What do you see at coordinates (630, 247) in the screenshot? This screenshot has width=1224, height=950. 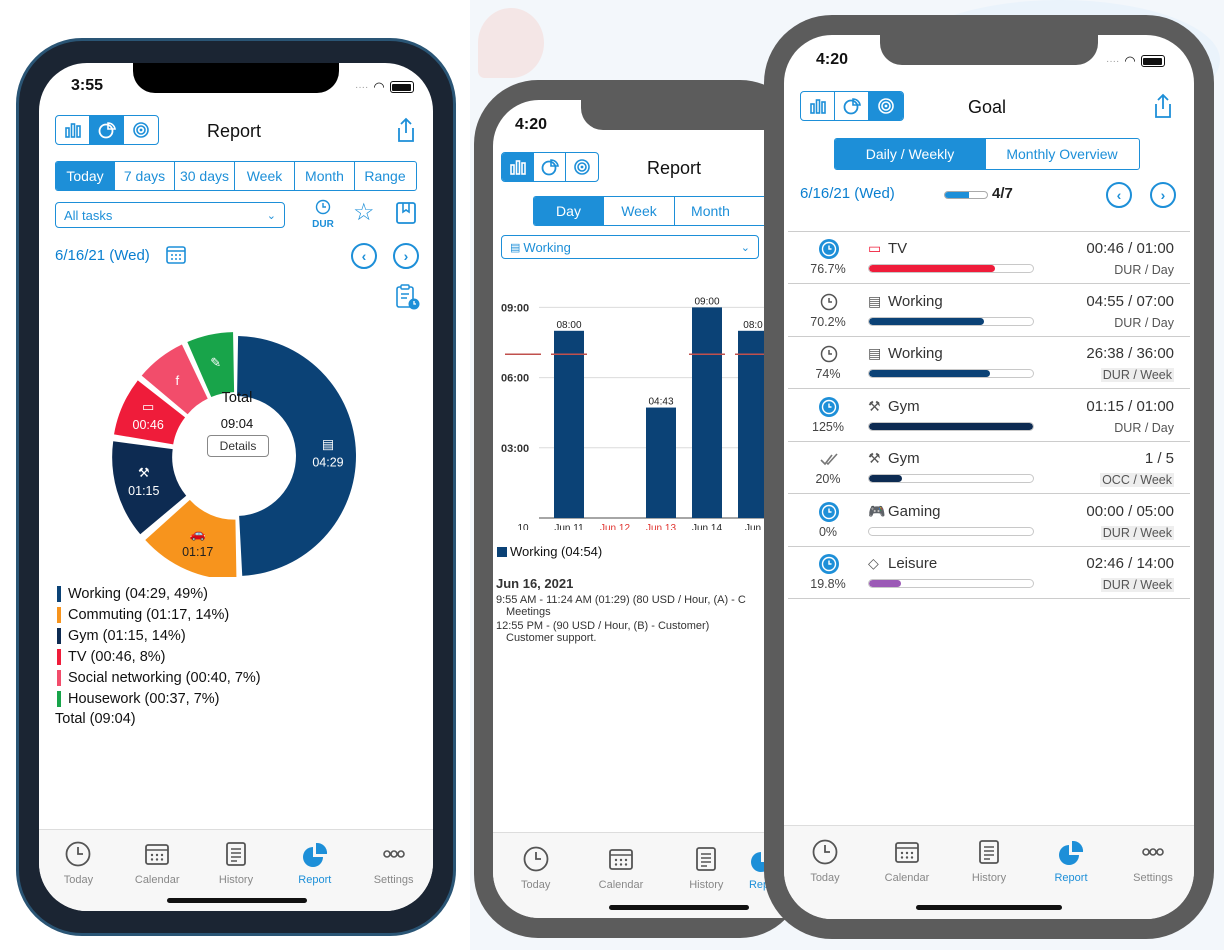 I see `task-select: ▤ Working ⌄` at bounding box center [630, 247].